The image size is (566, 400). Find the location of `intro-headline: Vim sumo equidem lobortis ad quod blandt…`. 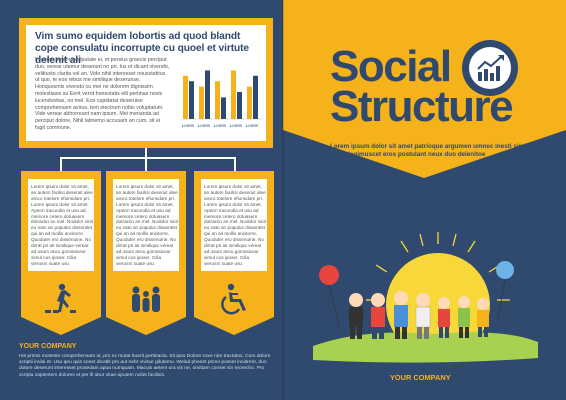

intro-headline: Vim sumo equidem lobortis ad quod blandt… is located at coordinates (142, 48).